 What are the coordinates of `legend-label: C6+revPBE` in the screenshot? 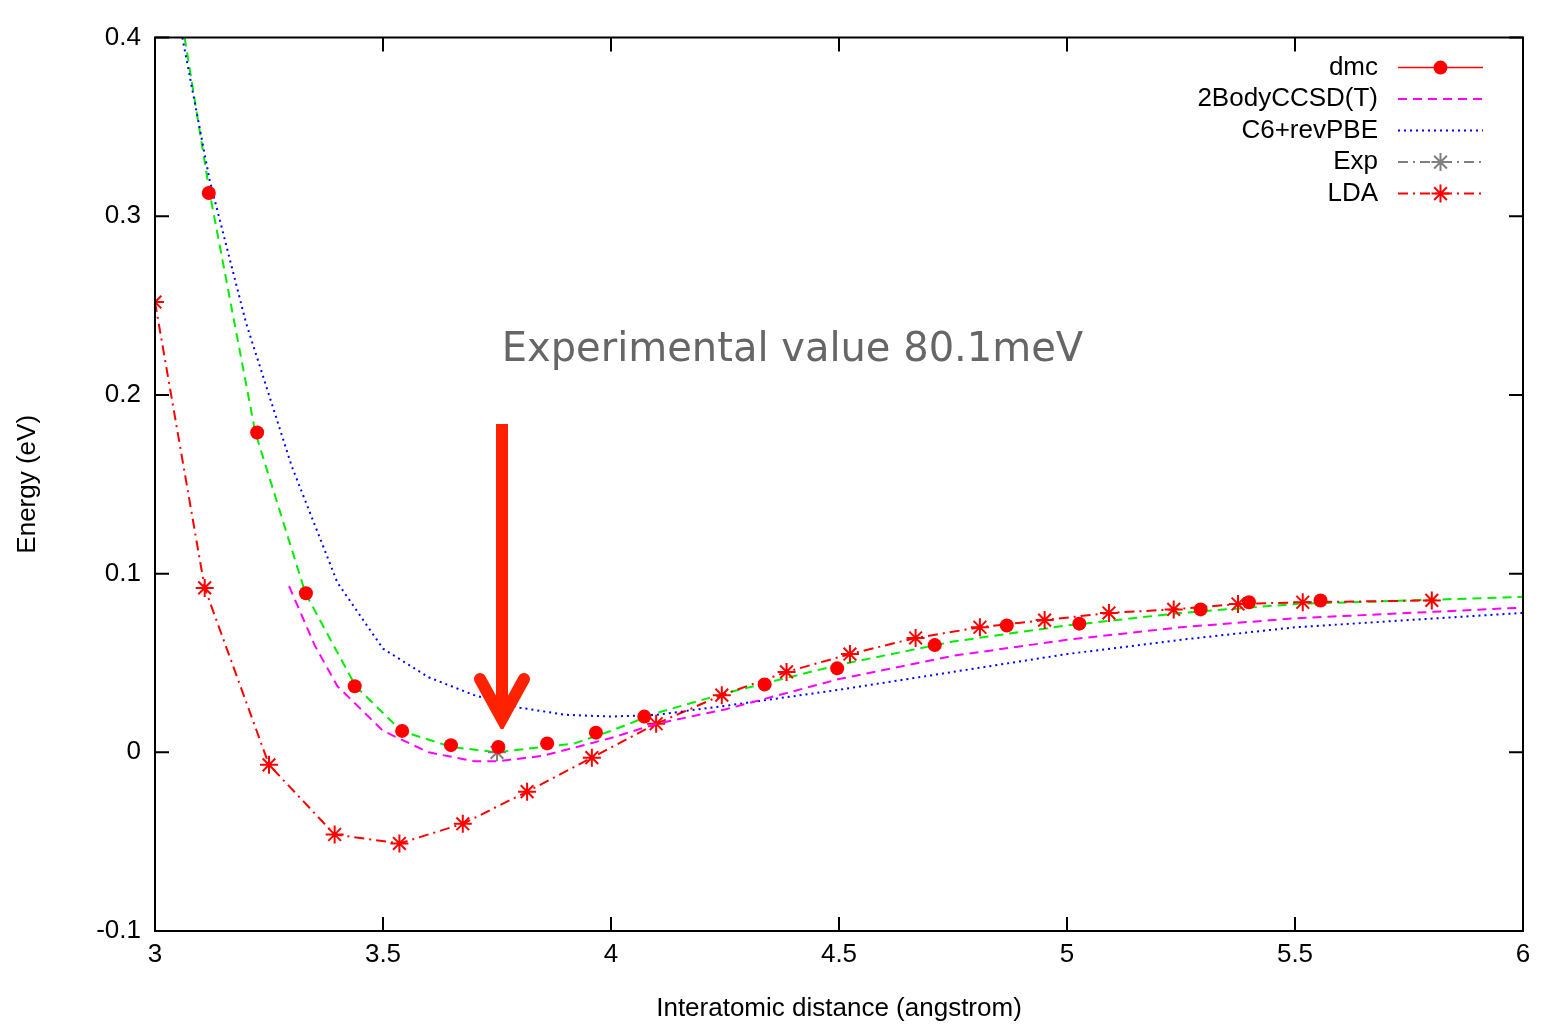 It's located at (1309, 128).